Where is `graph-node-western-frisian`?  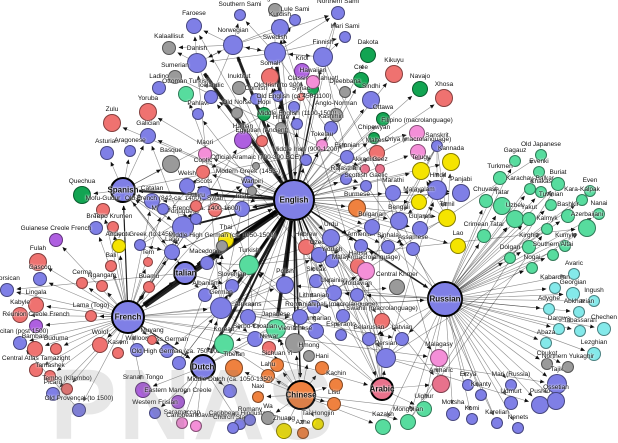 graph-node-western-frisian is located at coordinates (155, 413).